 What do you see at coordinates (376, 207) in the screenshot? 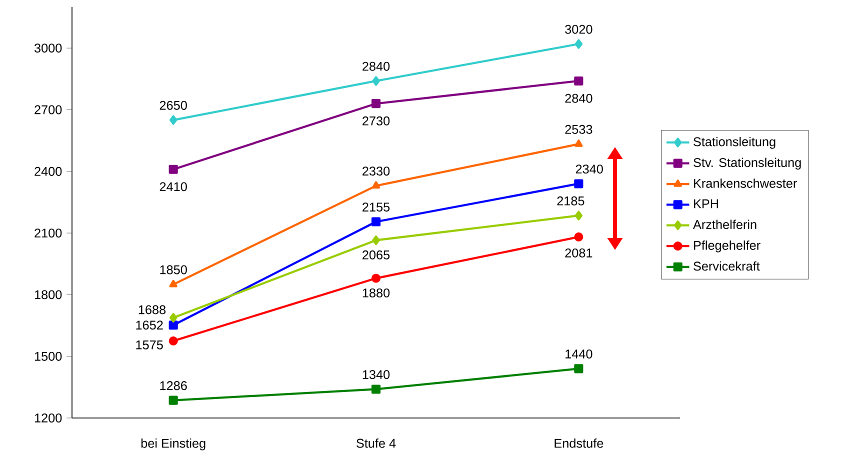
I see `data-label: 2155` at bounding box center [376, 207].